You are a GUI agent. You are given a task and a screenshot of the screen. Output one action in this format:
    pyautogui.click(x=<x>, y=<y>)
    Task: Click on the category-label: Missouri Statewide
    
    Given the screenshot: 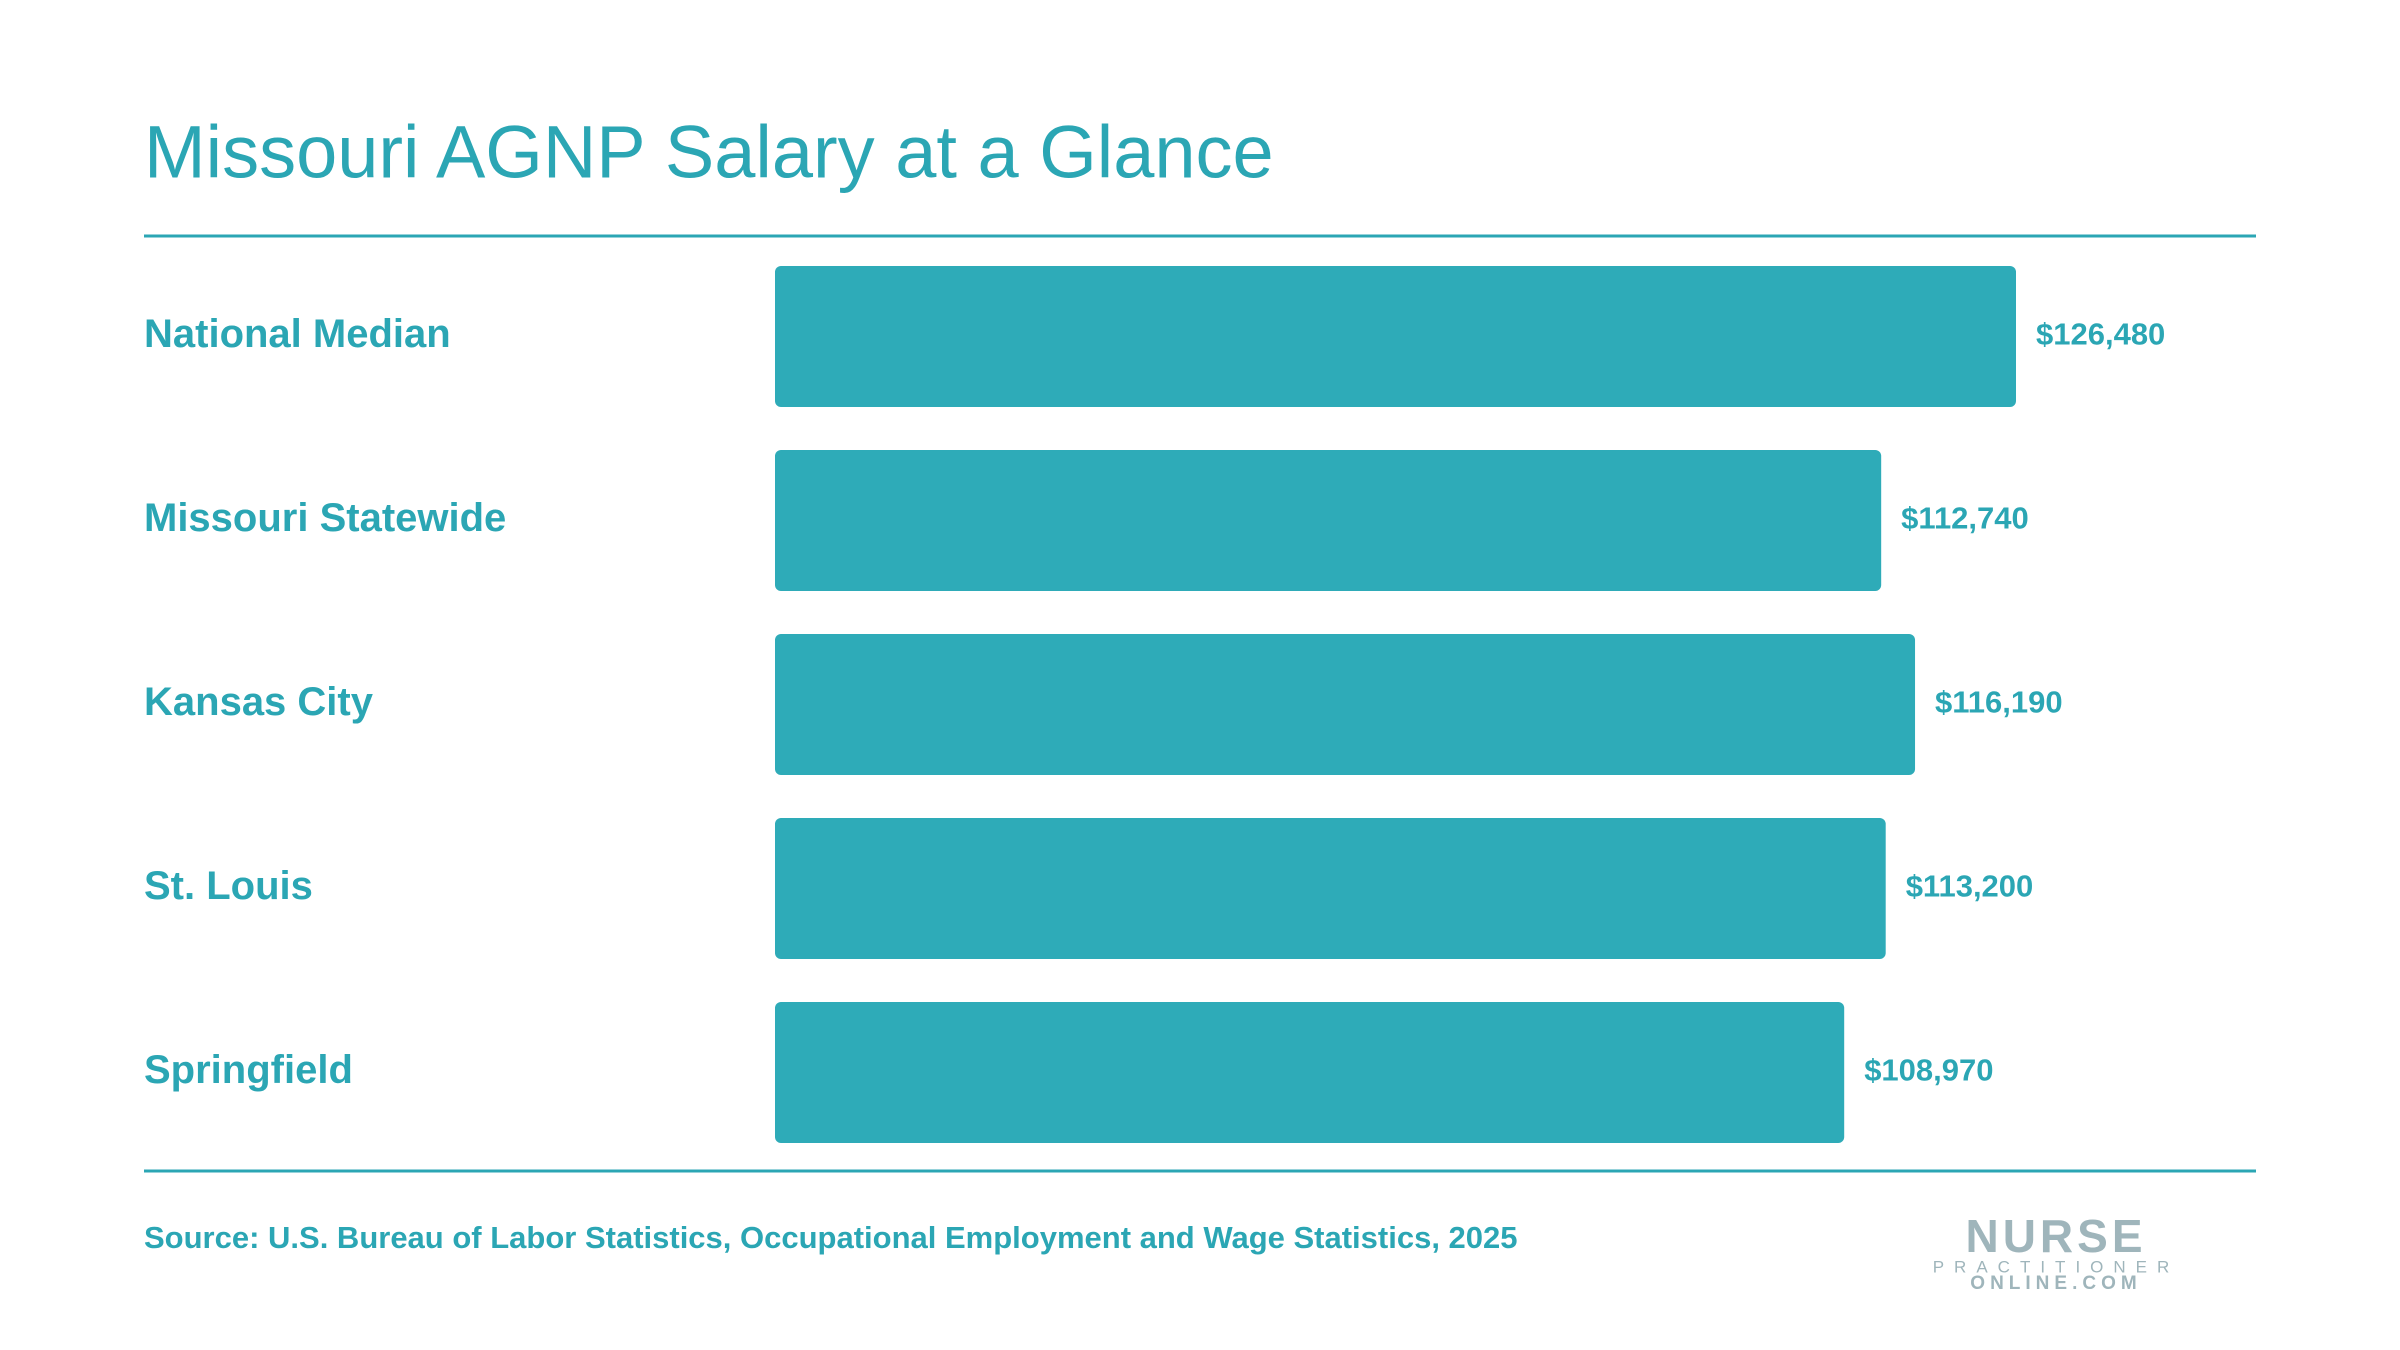 What is the action you would take?
    pyautogui.click(x=325, y=518)
    